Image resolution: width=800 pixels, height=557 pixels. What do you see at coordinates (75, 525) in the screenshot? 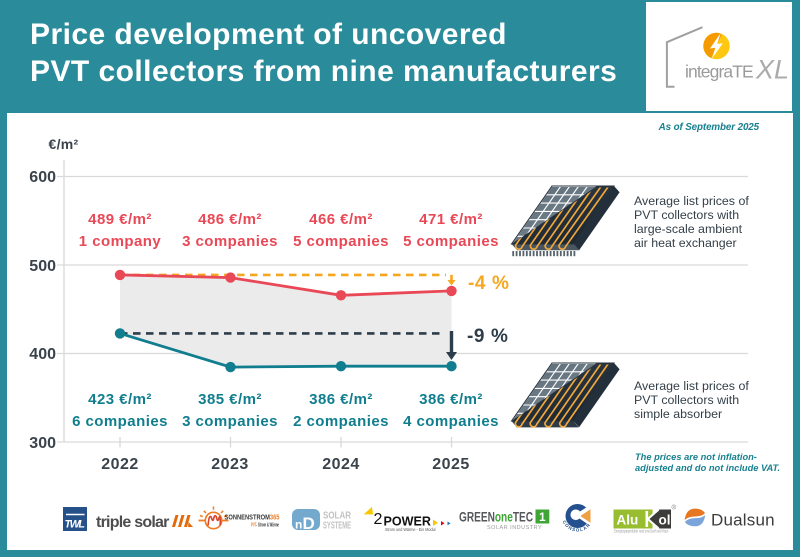
I see `svg-text: TWL` at bounding box center [75, 525].